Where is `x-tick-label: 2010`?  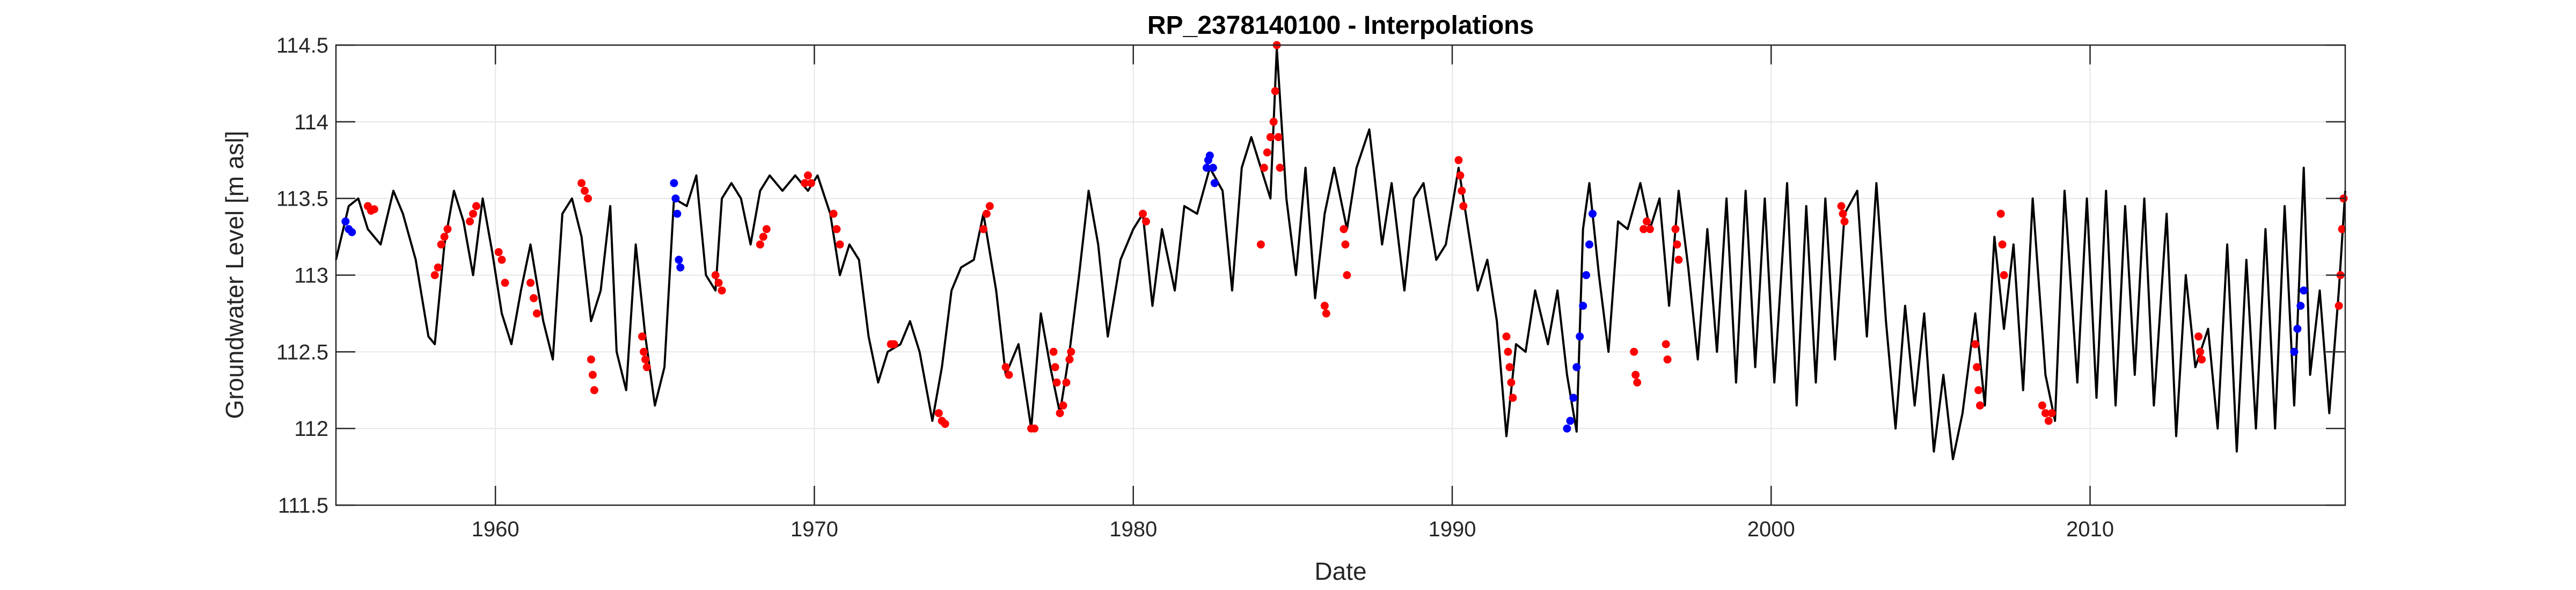
x-tick-label: 2010 is located at coordinates (2090, 529).